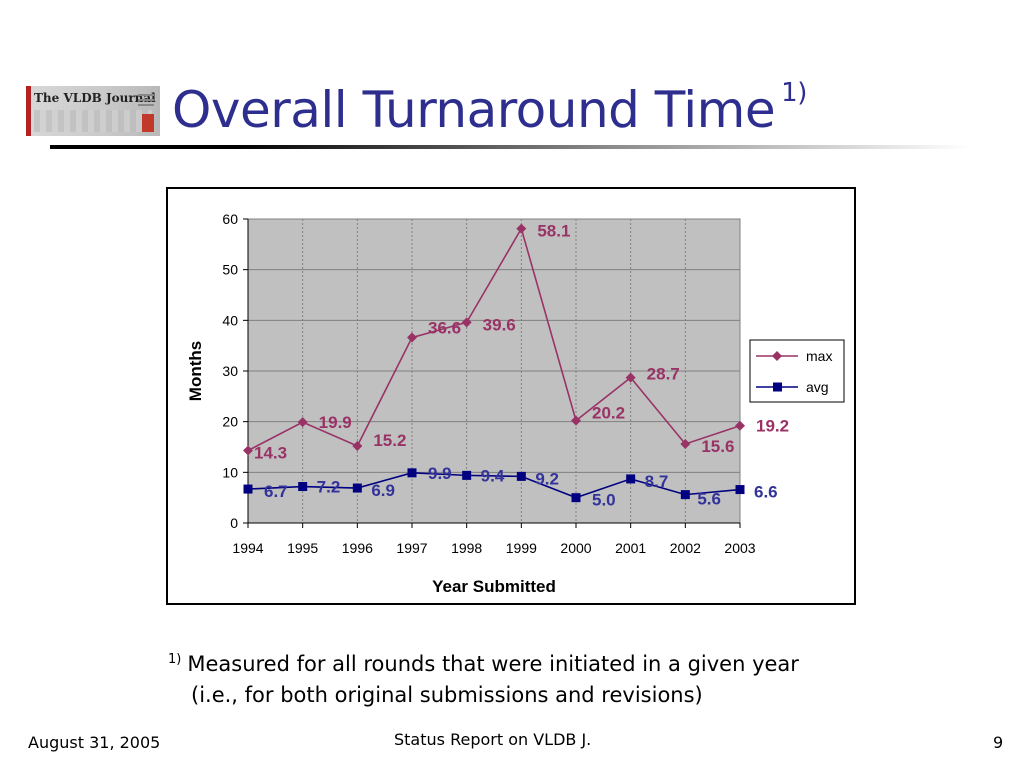  I want to click on data-label-max: 58.1, so click(553, 231).